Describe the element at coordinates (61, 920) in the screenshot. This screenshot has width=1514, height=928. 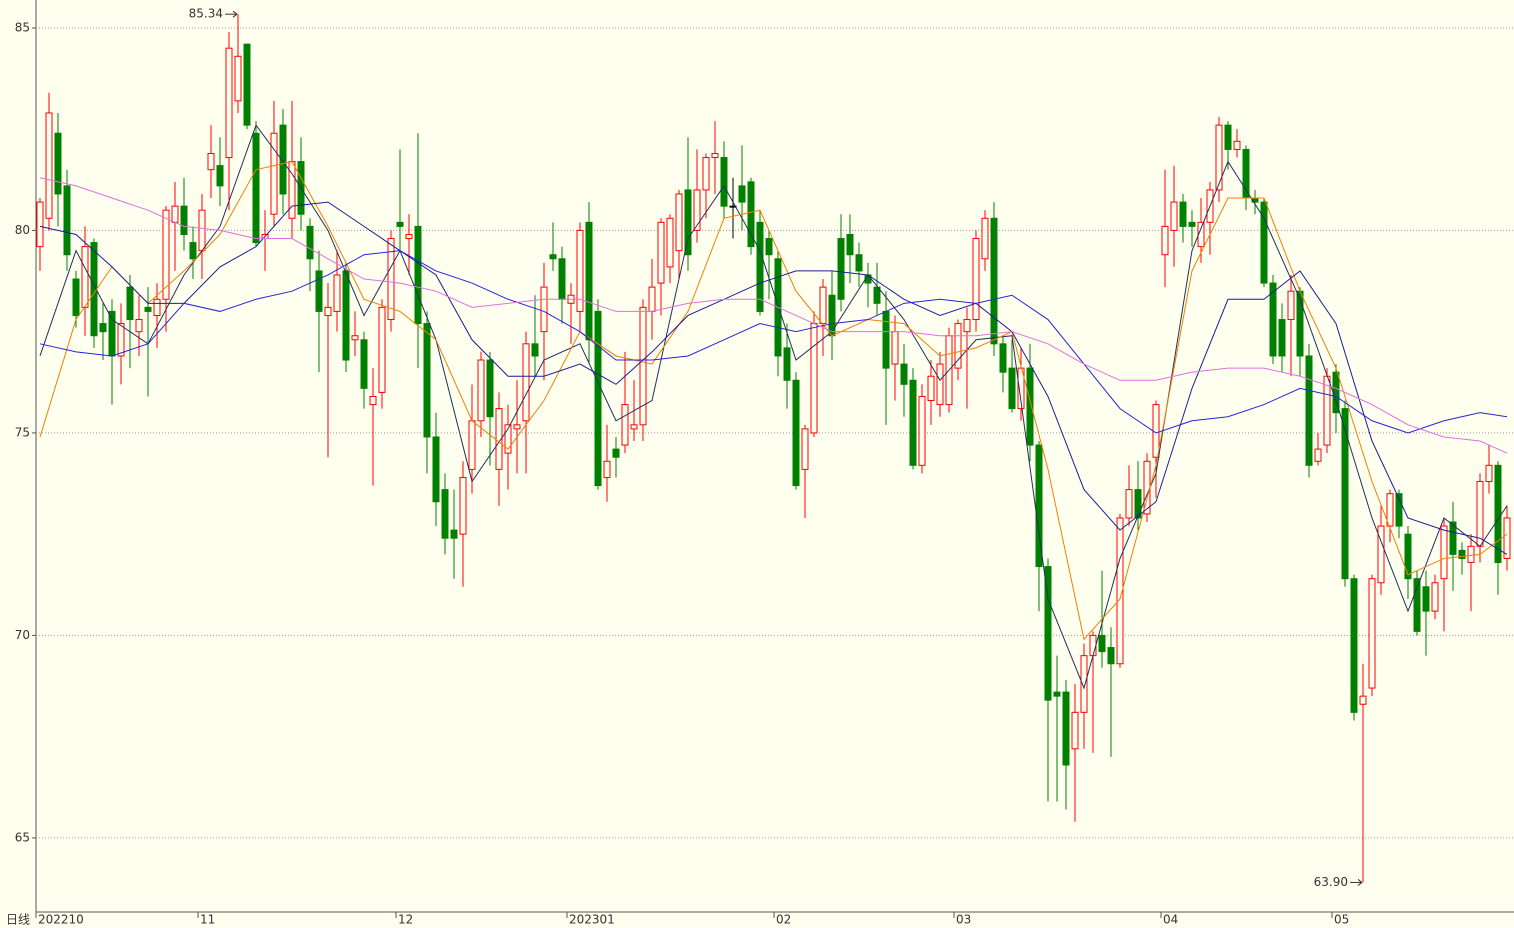
I see `x-tick-label: 202210` at that location.